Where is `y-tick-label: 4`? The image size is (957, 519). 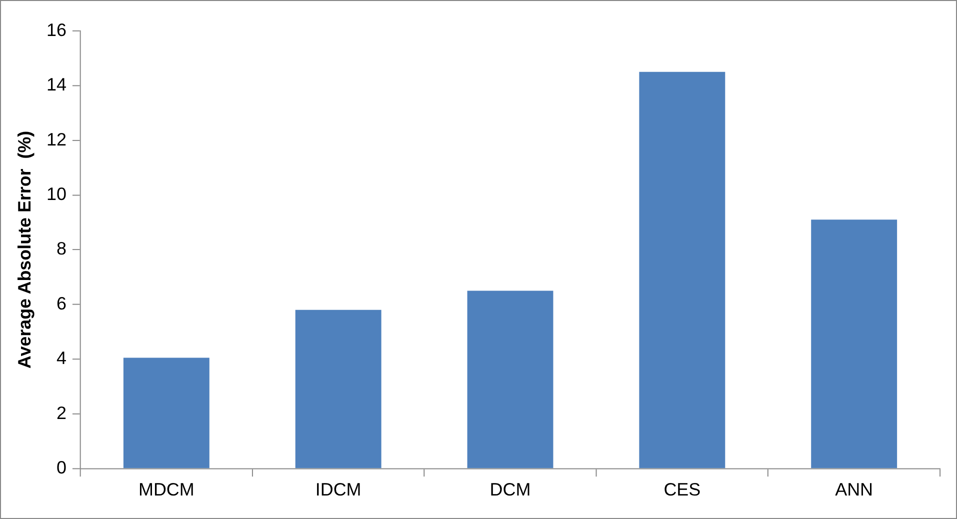
y-tick-label: 4 is located at coordinates (61, 358).